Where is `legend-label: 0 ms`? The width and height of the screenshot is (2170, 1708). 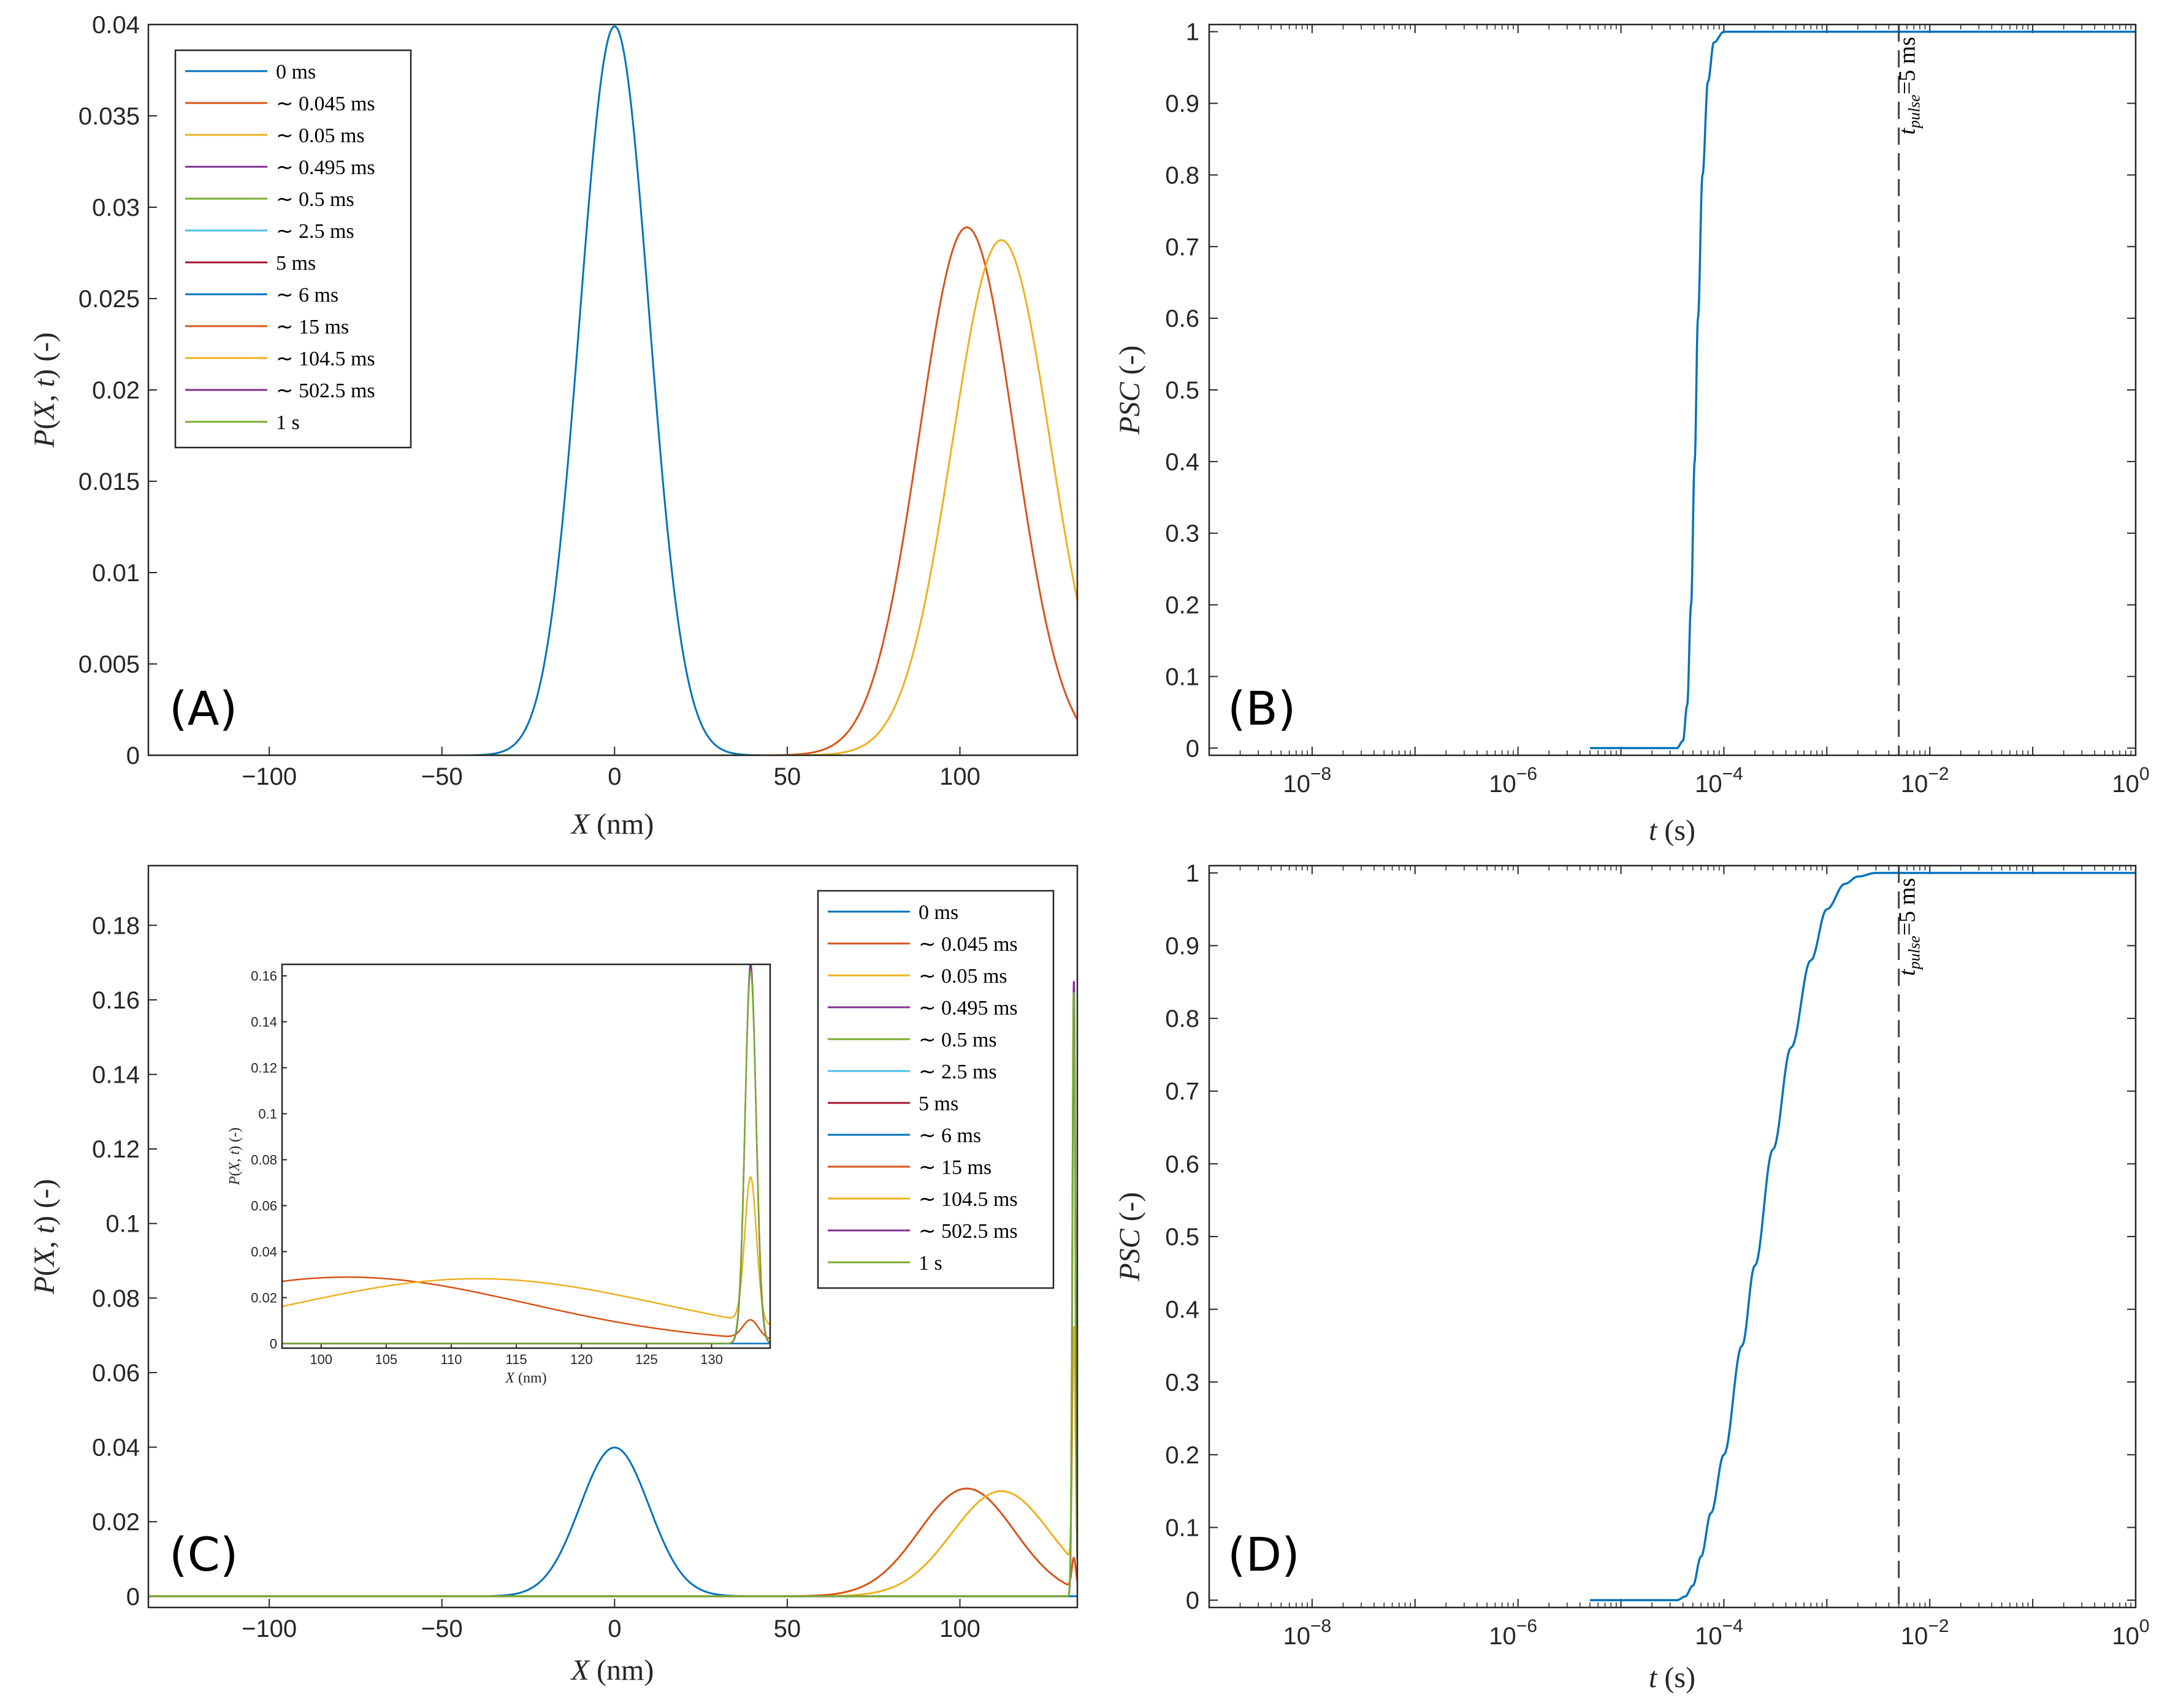
legend-label: 0 ms is located at coordinates (938, 912).